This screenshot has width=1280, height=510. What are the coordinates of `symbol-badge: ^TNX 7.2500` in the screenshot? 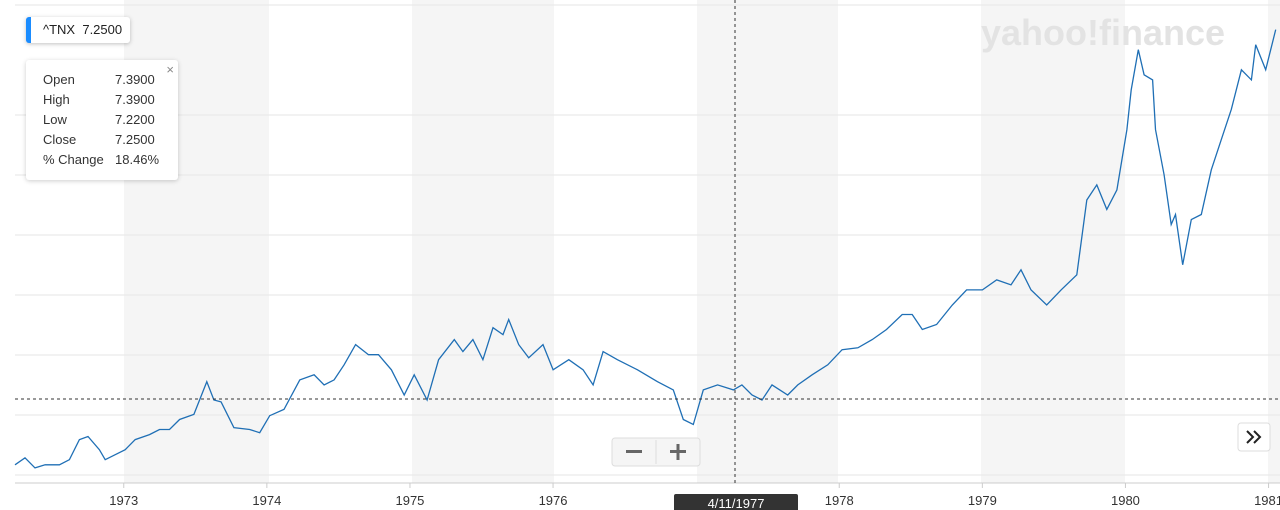 It's located at (78, 30).